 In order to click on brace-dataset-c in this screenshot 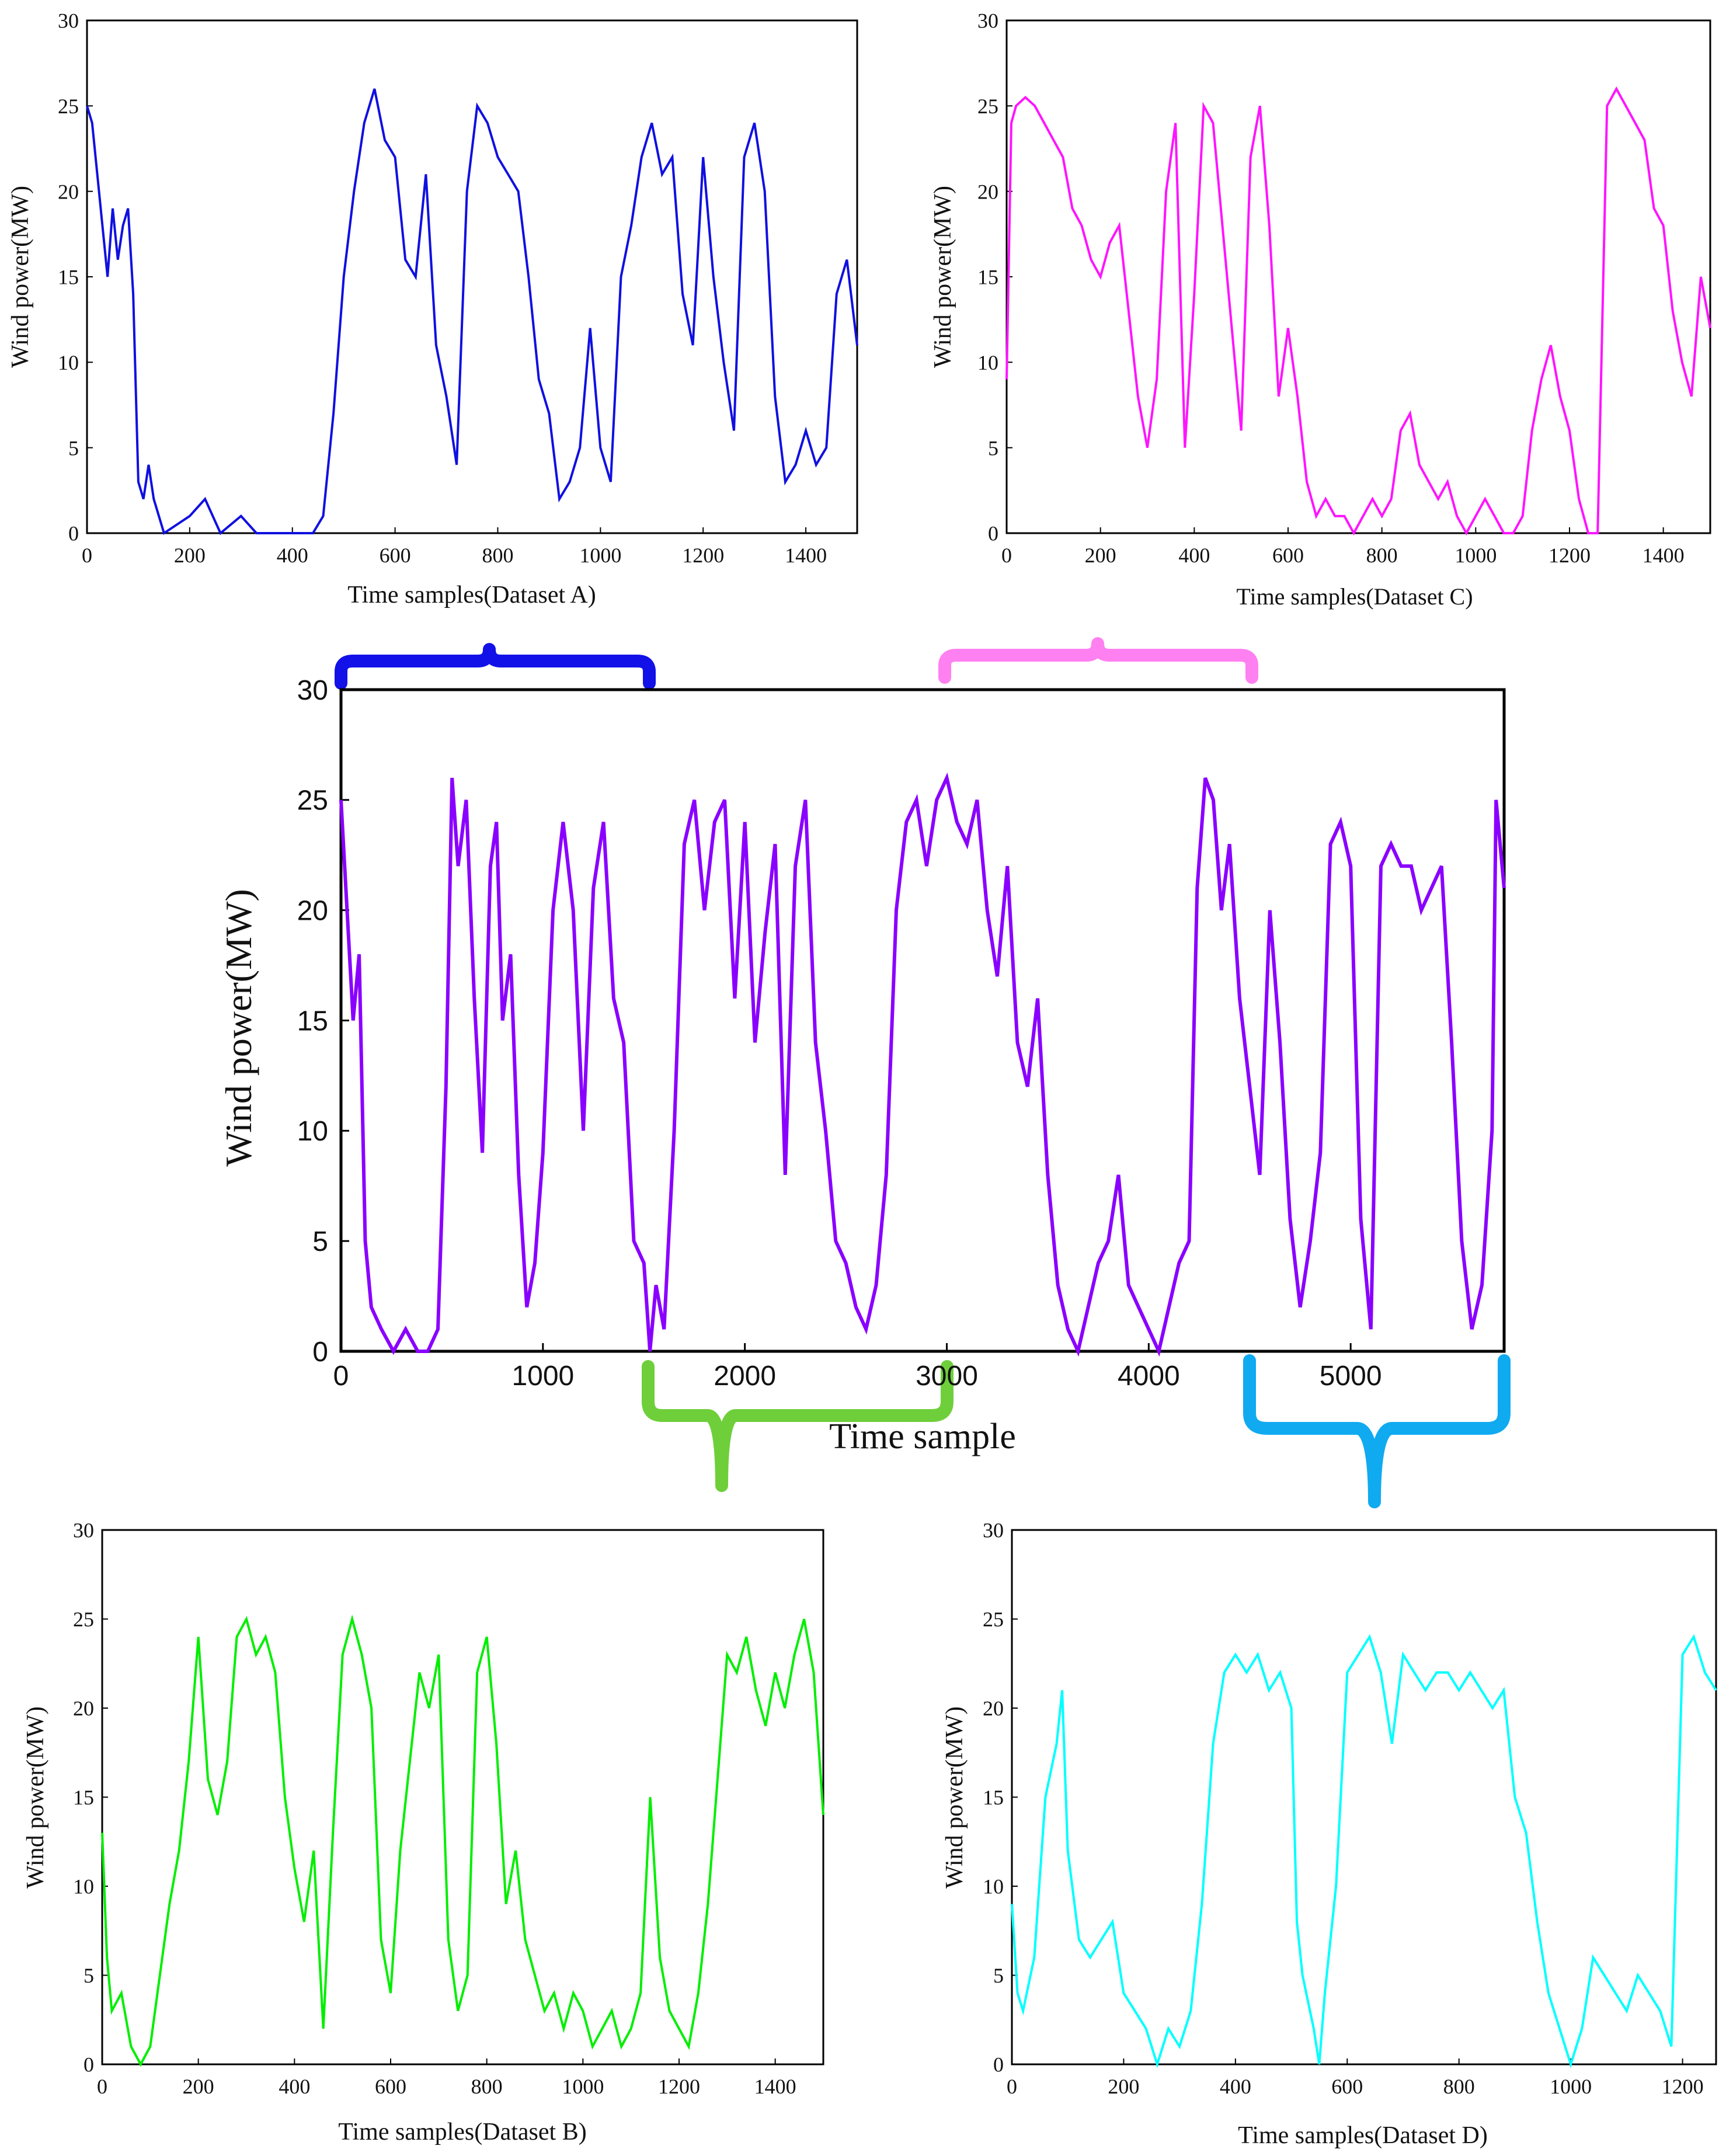, I will do `click(1098, 661)`.